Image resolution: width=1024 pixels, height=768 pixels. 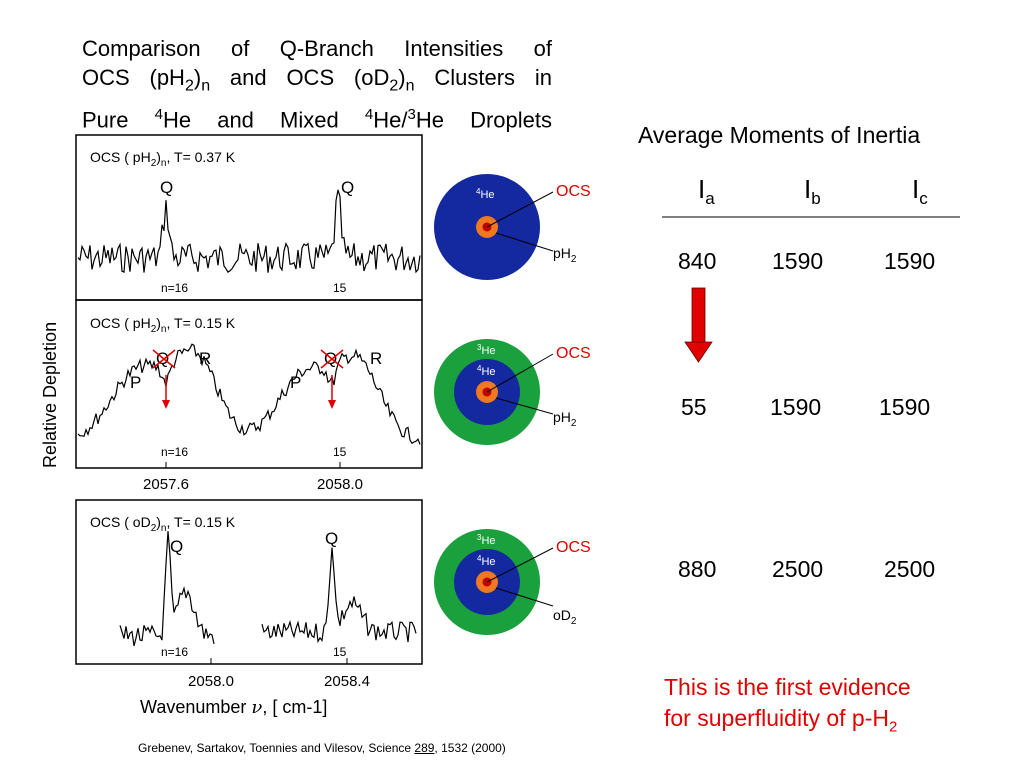 I want to click on table-row-2-ib: 1590, so click(x=796, y=407).